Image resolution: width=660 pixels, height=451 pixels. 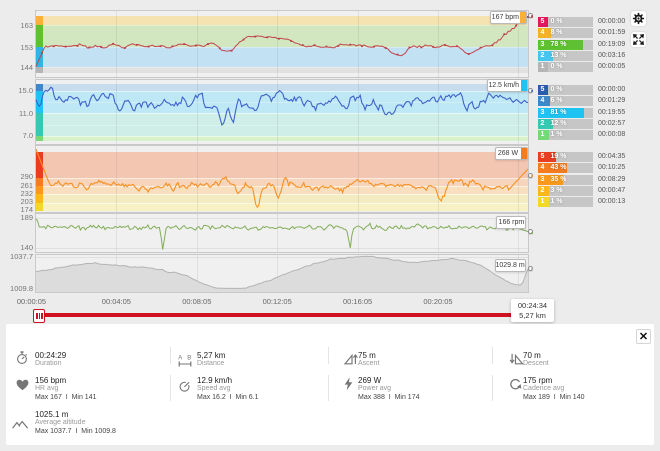 What do you see at coordinates (189, 358) in the screenshot?
I see `svg-text: B` at bounding box center [189, 358].